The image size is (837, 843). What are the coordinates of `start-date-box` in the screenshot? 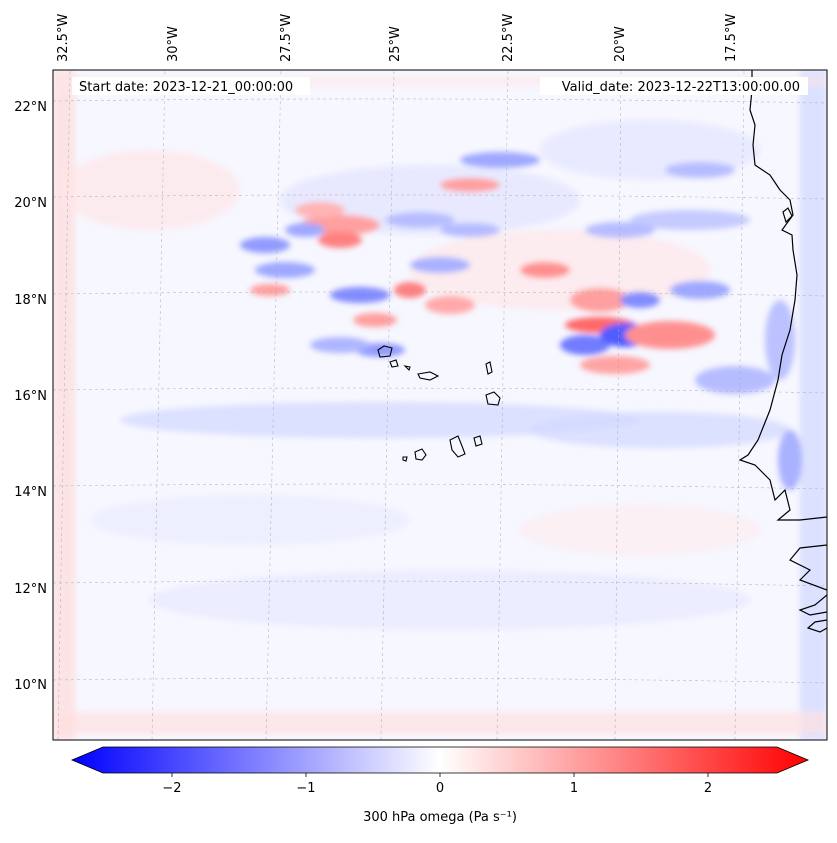 It's located at (191, 86).